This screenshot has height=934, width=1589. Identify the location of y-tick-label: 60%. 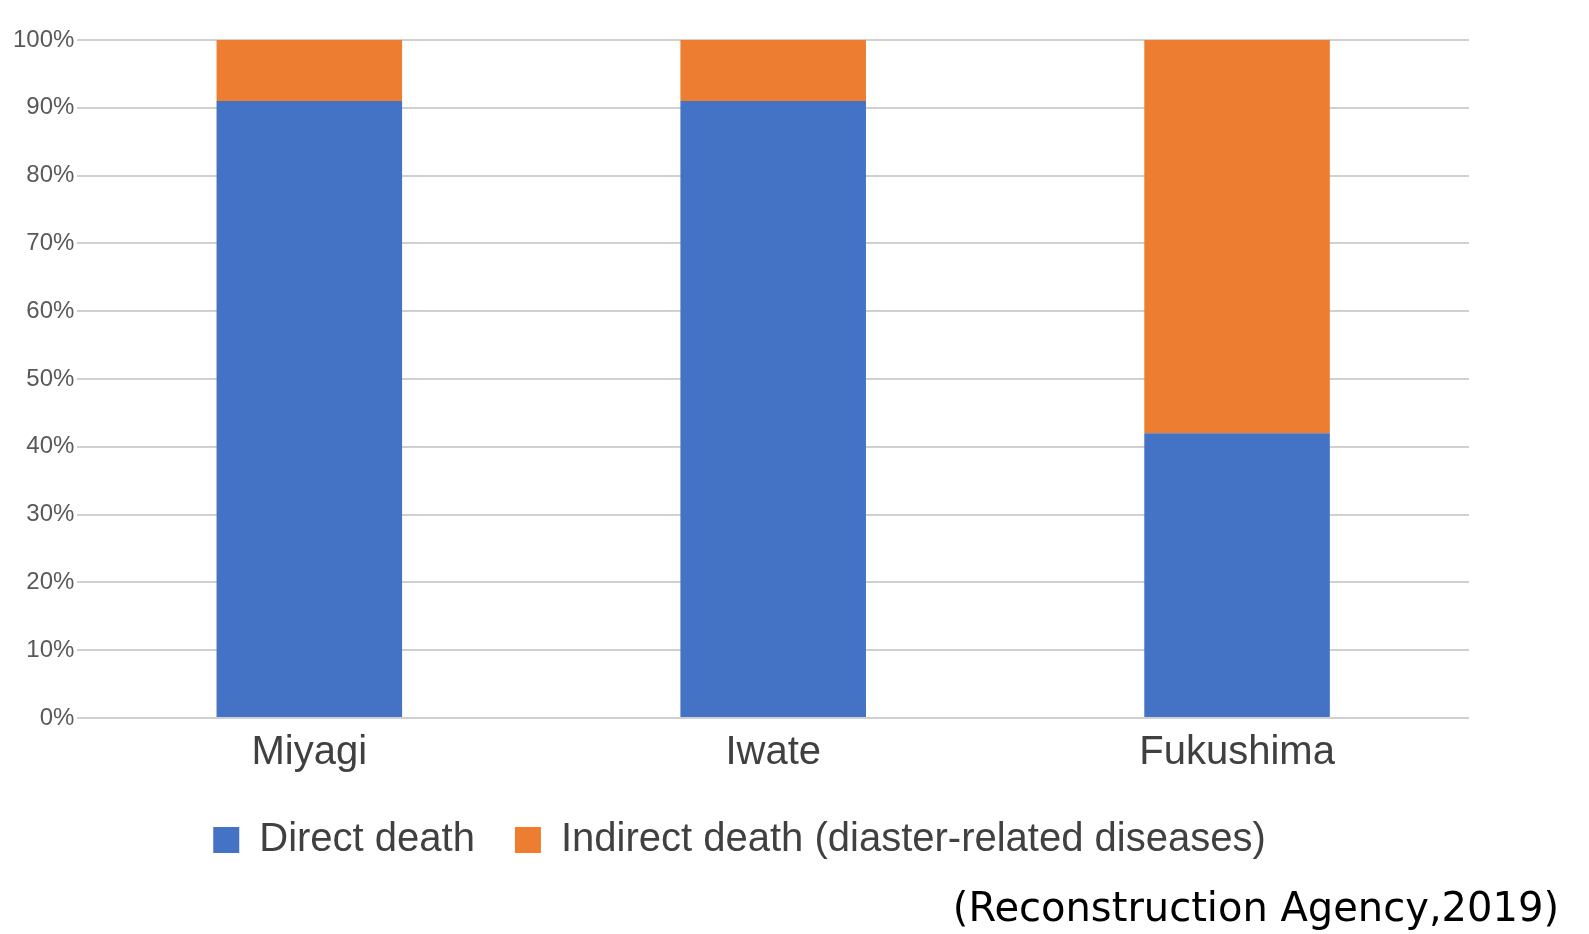
(50, 309).